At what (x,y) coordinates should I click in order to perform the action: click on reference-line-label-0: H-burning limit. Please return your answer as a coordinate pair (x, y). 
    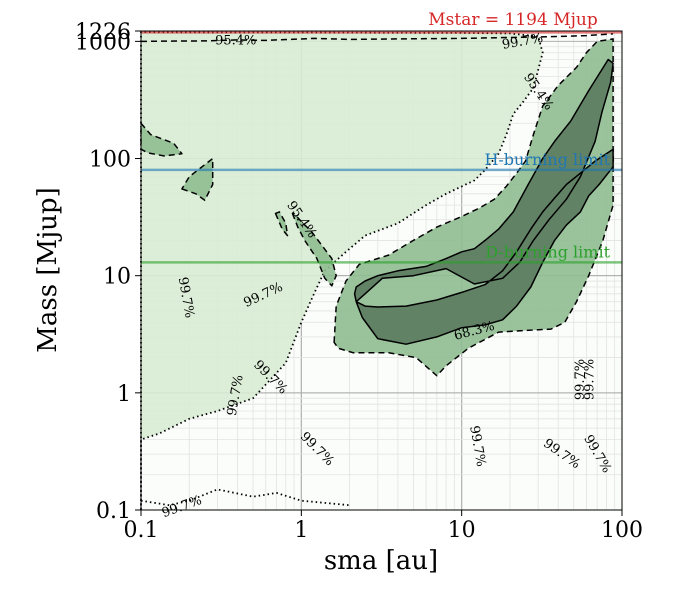
    Looking at the image, I should click on (547, 159).